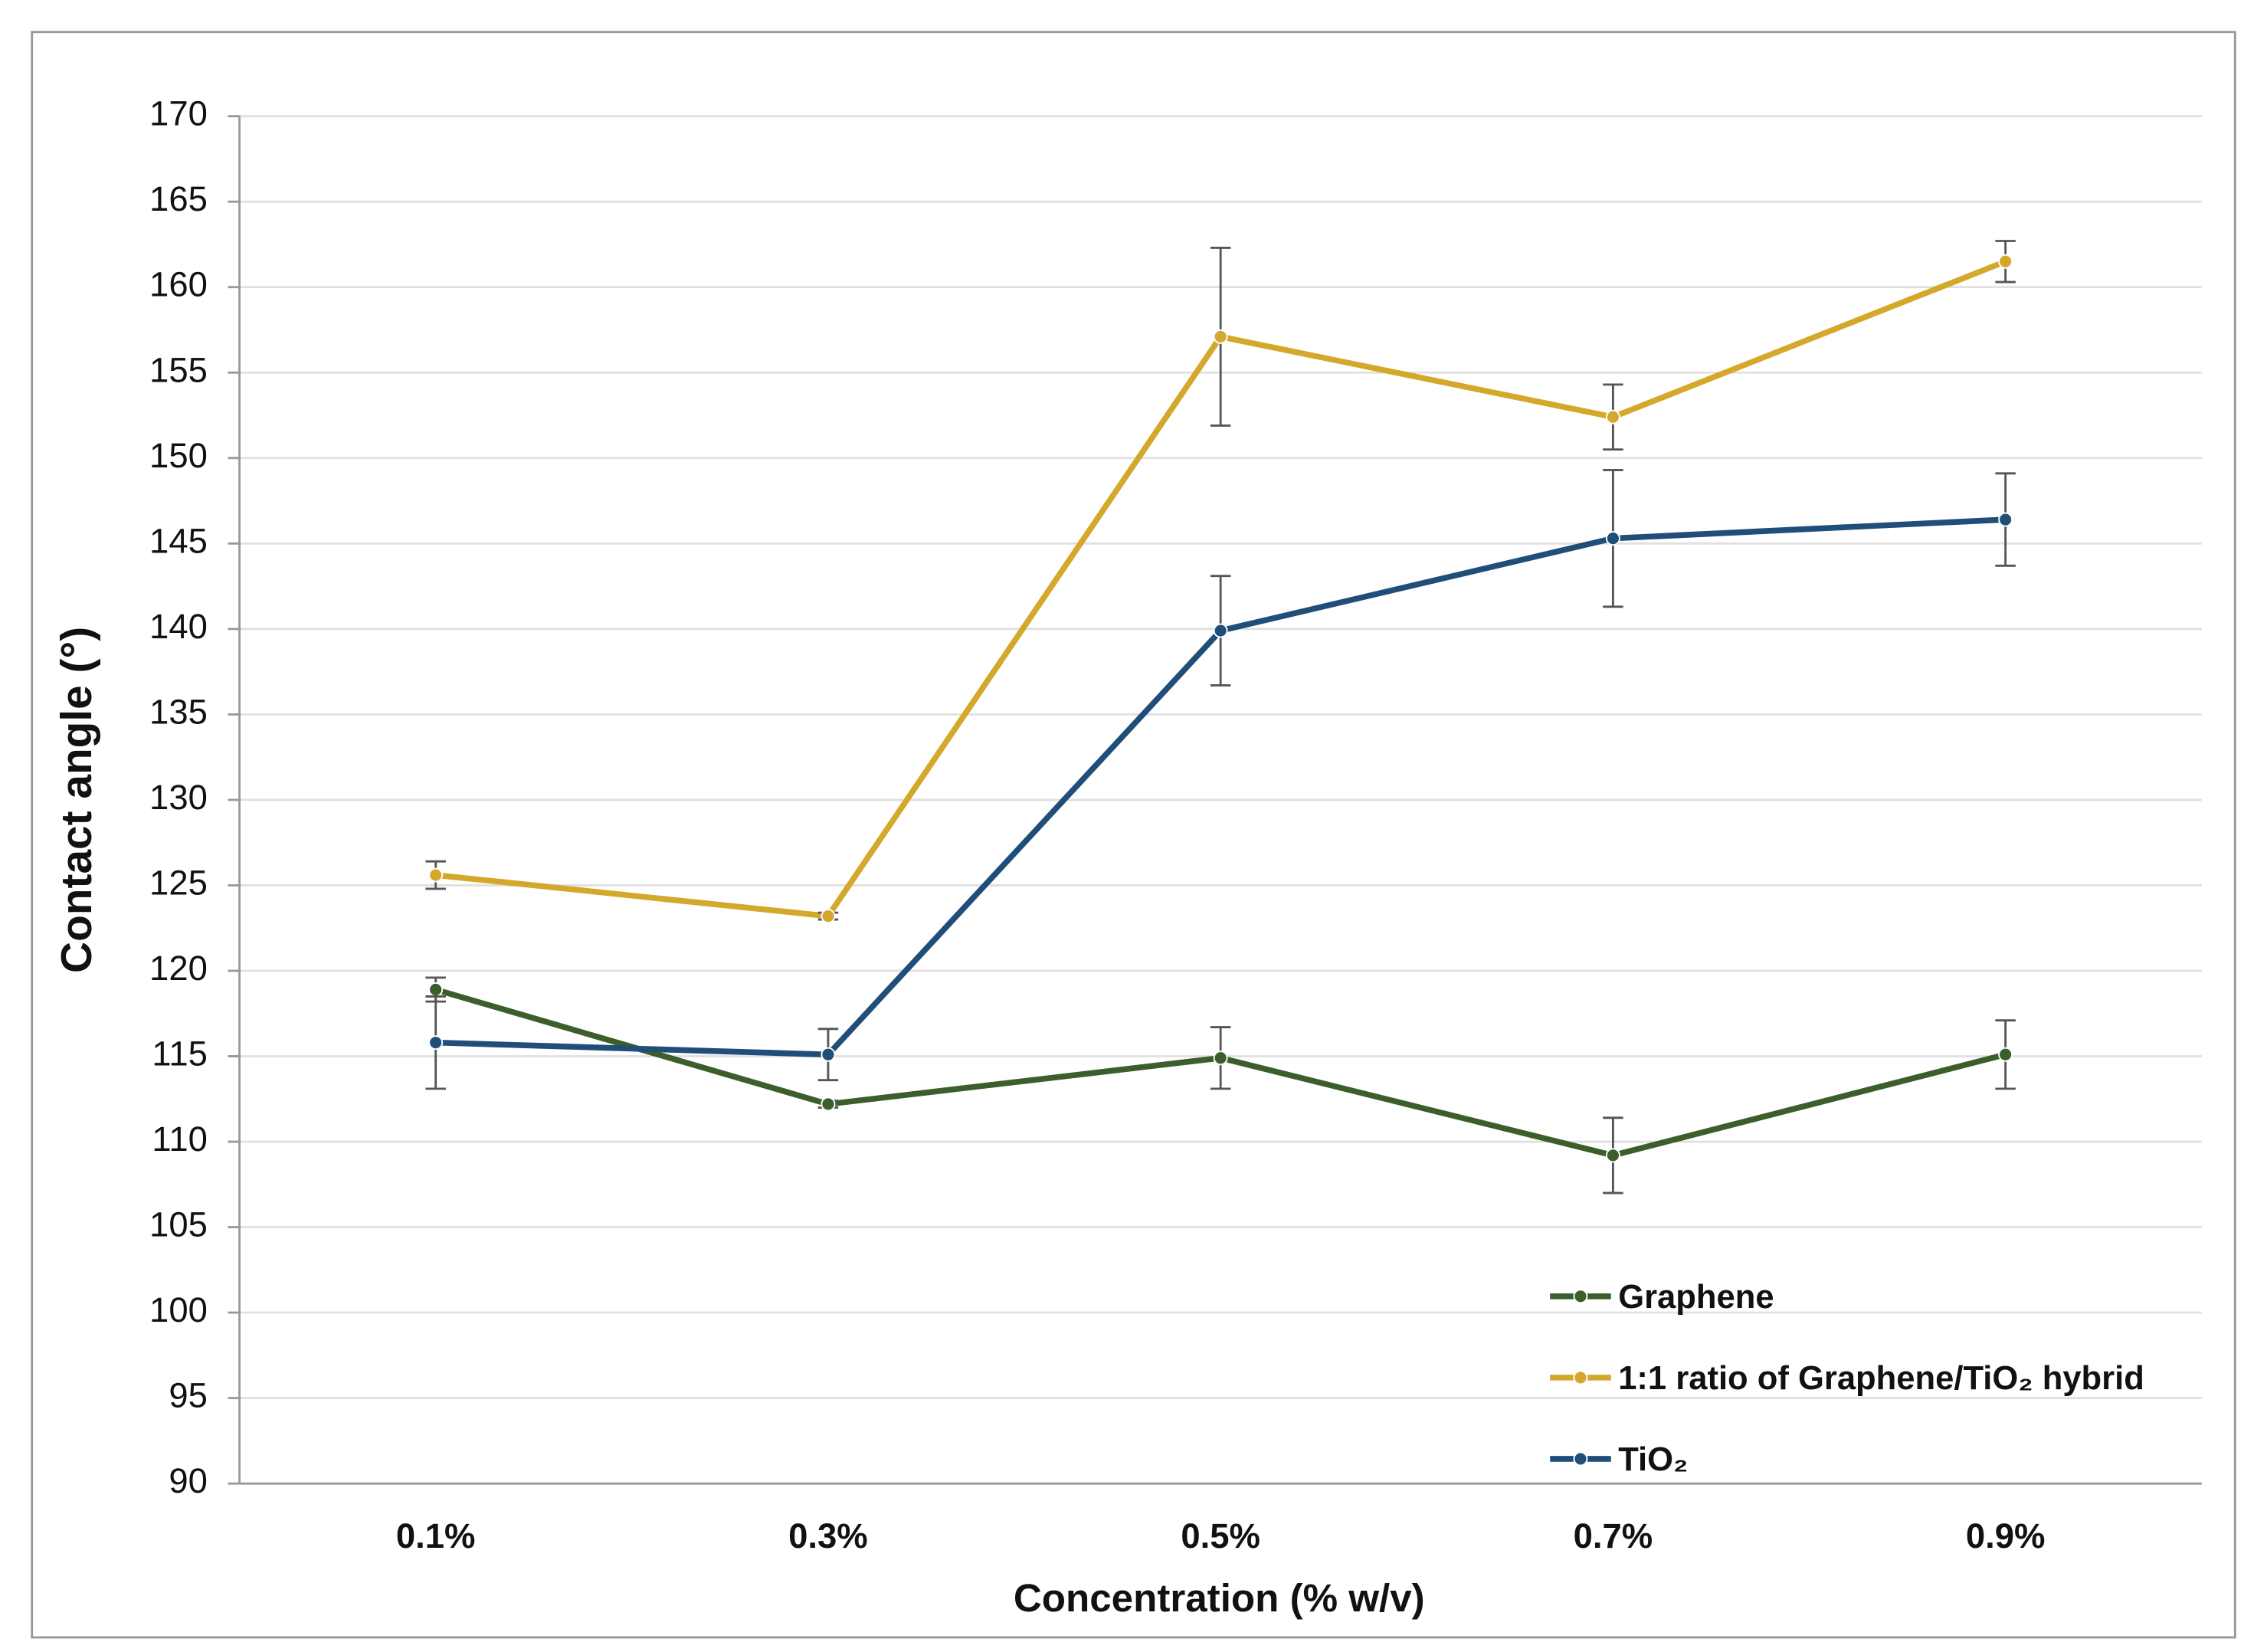  Describe the element at coordinates (178, 113) in the screenshot. I see `y-tick-label: 170` at that location.